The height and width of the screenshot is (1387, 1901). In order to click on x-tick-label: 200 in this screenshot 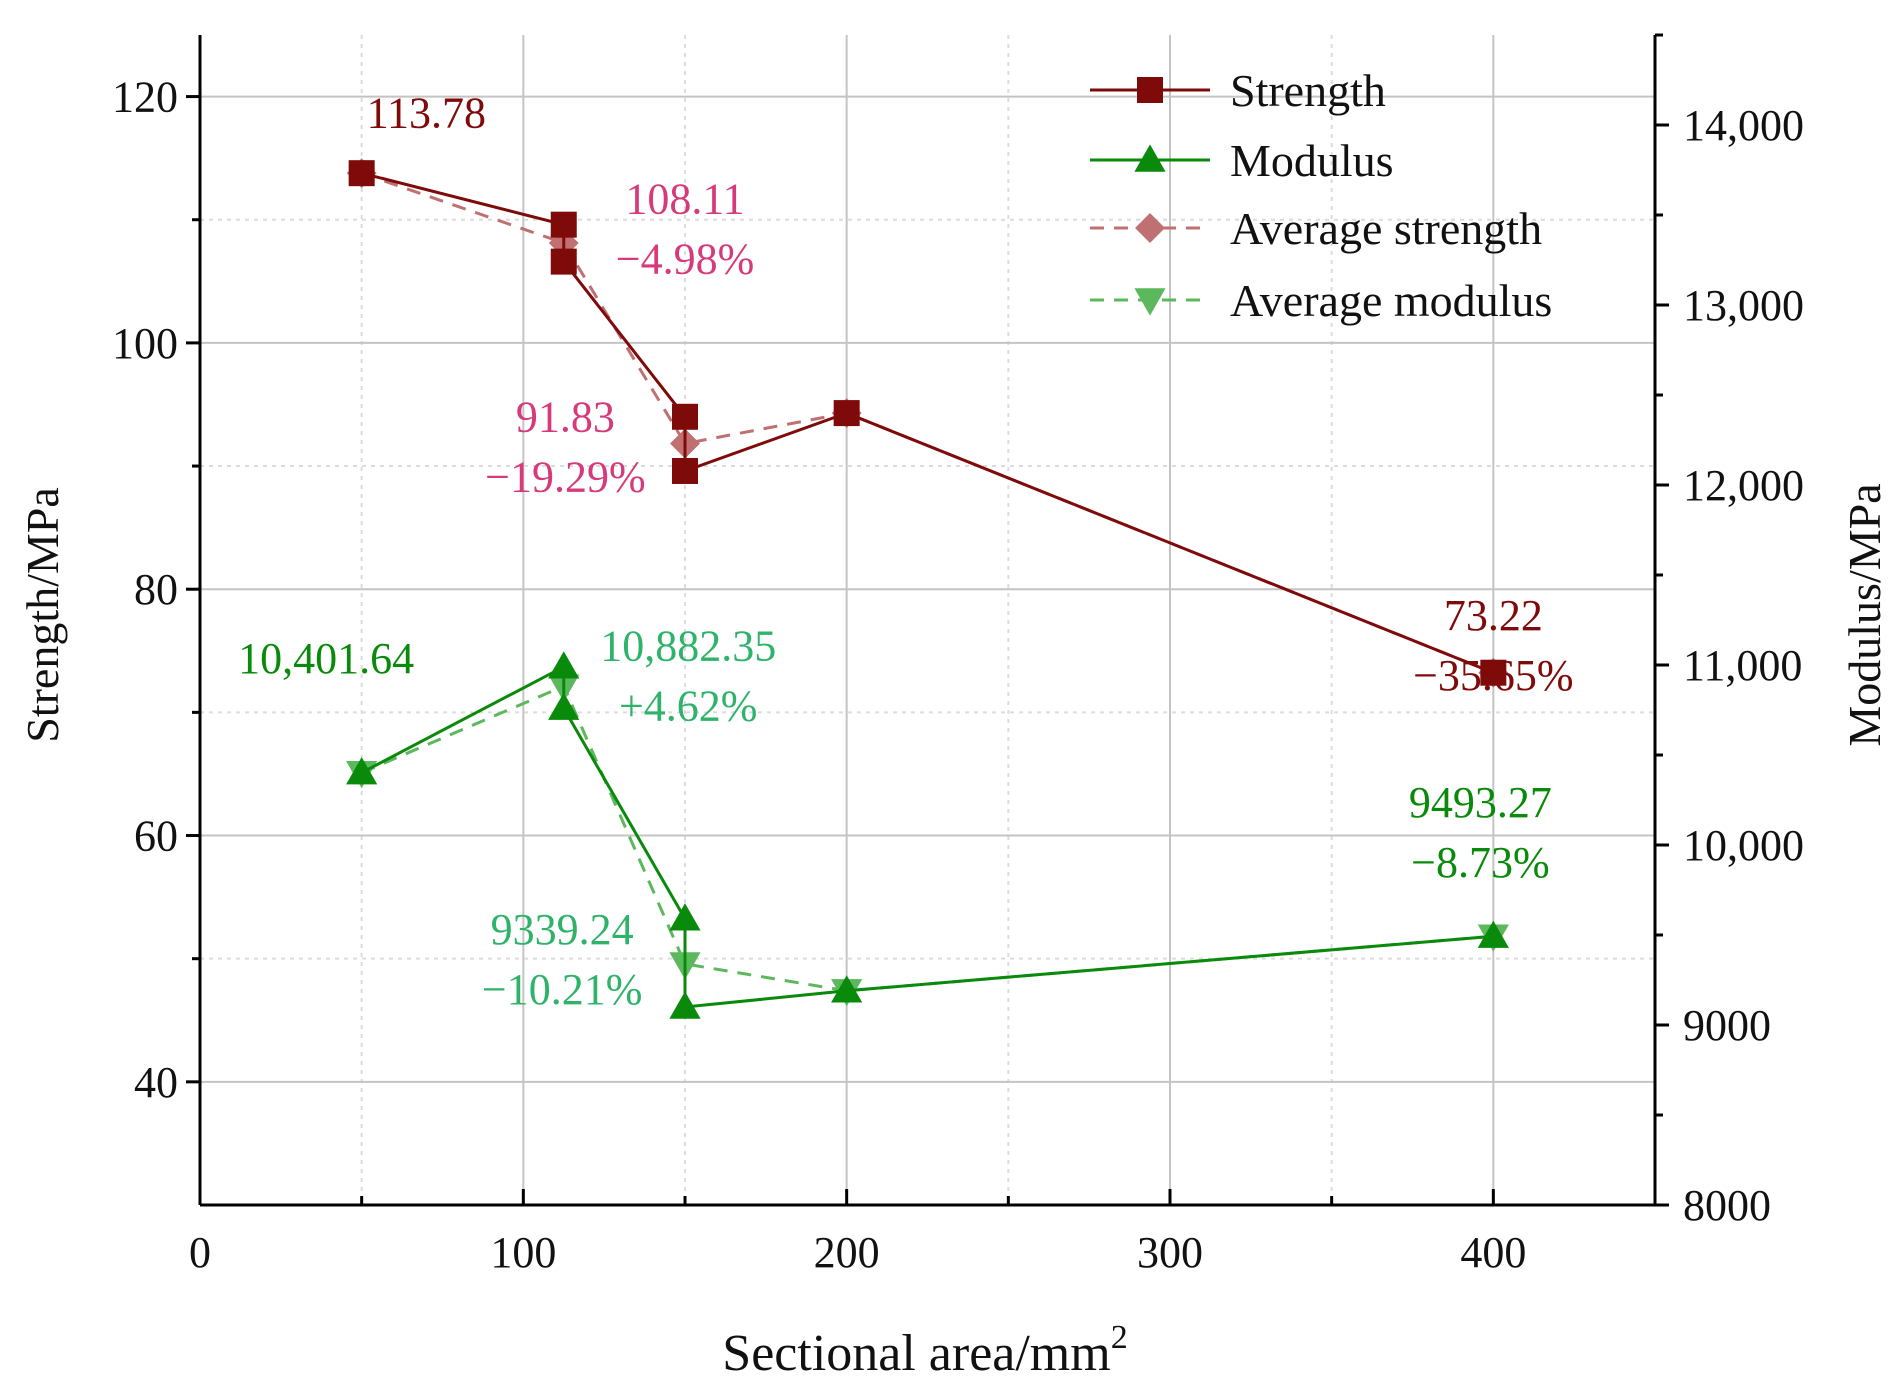, I will do `click(847, 1252)`.